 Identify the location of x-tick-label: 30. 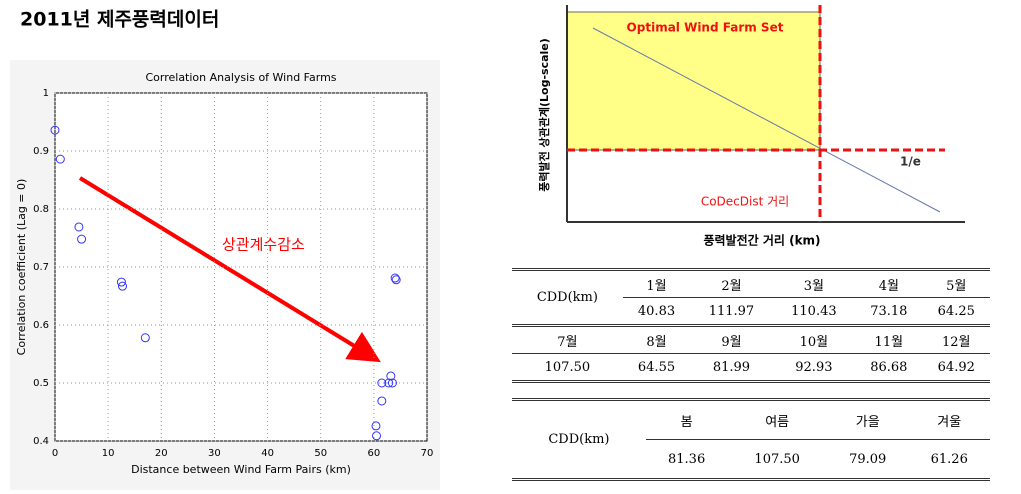
(214, 453).